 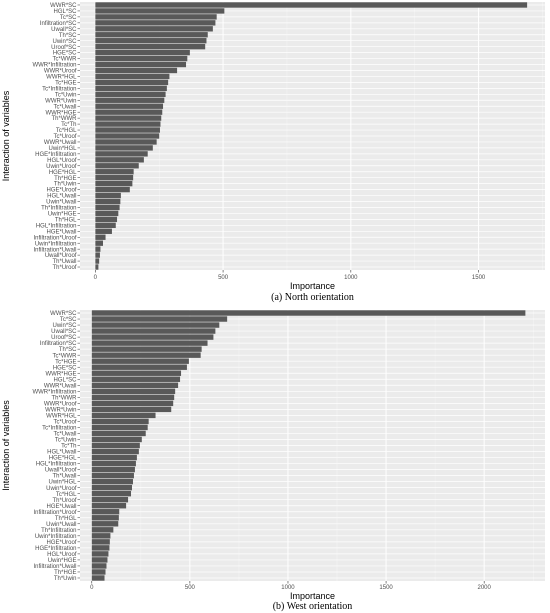 What do you see at coordinates (141, 64) in the screenshot?
I see `bar-wwr-x-infiltration` at bounding box center [141, 64].